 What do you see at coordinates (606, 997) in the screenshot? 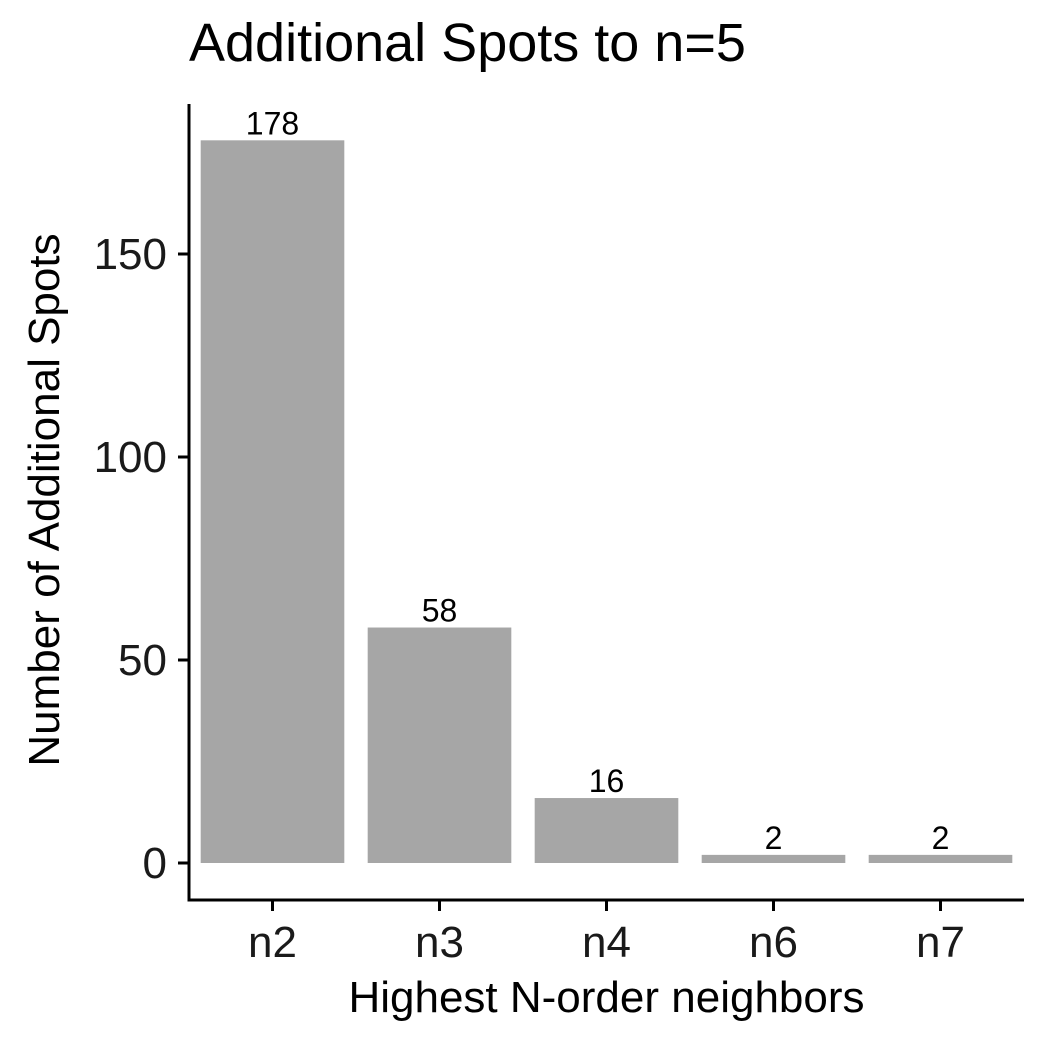
I see `x-axis-label: Highest N-order neighbors` at bounding box center [606, 997].